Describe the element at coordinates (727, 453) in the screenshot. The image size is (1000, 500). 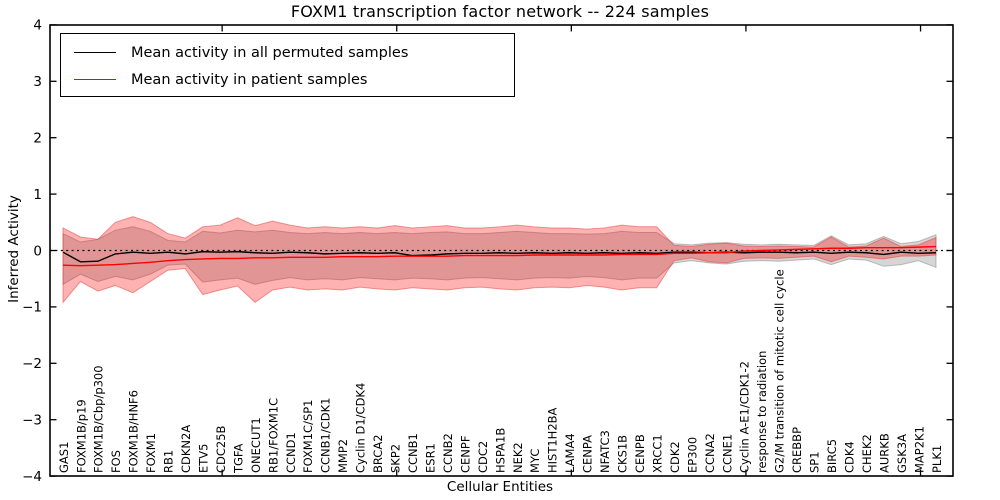
I see `x-category-label: CCNE1` at that location.